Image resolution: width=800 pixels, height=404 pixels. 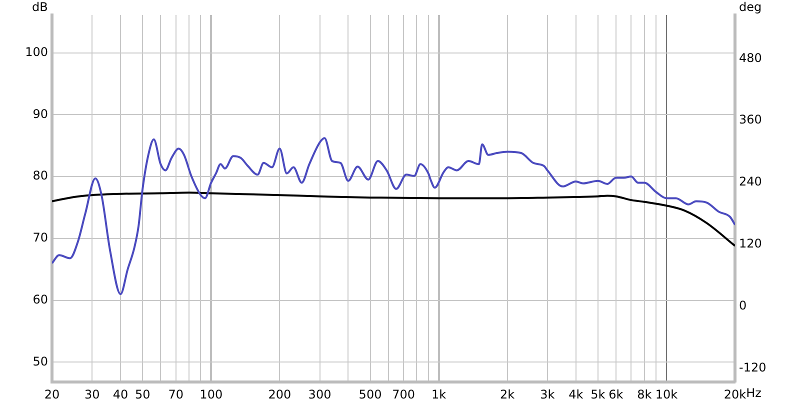 What do you see at coordinates (403, 394) in the screenshot?
I see `x-tick-label: 700` at bounding box center [403, 394].